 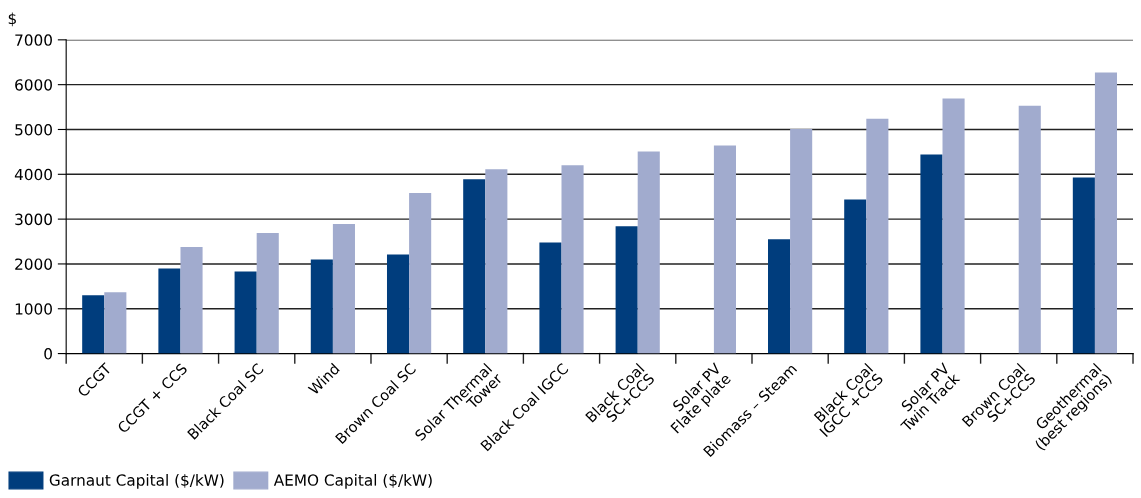 I want to click on legend-label: AEMO Capital ($/kW), so click(x=352, y=481).